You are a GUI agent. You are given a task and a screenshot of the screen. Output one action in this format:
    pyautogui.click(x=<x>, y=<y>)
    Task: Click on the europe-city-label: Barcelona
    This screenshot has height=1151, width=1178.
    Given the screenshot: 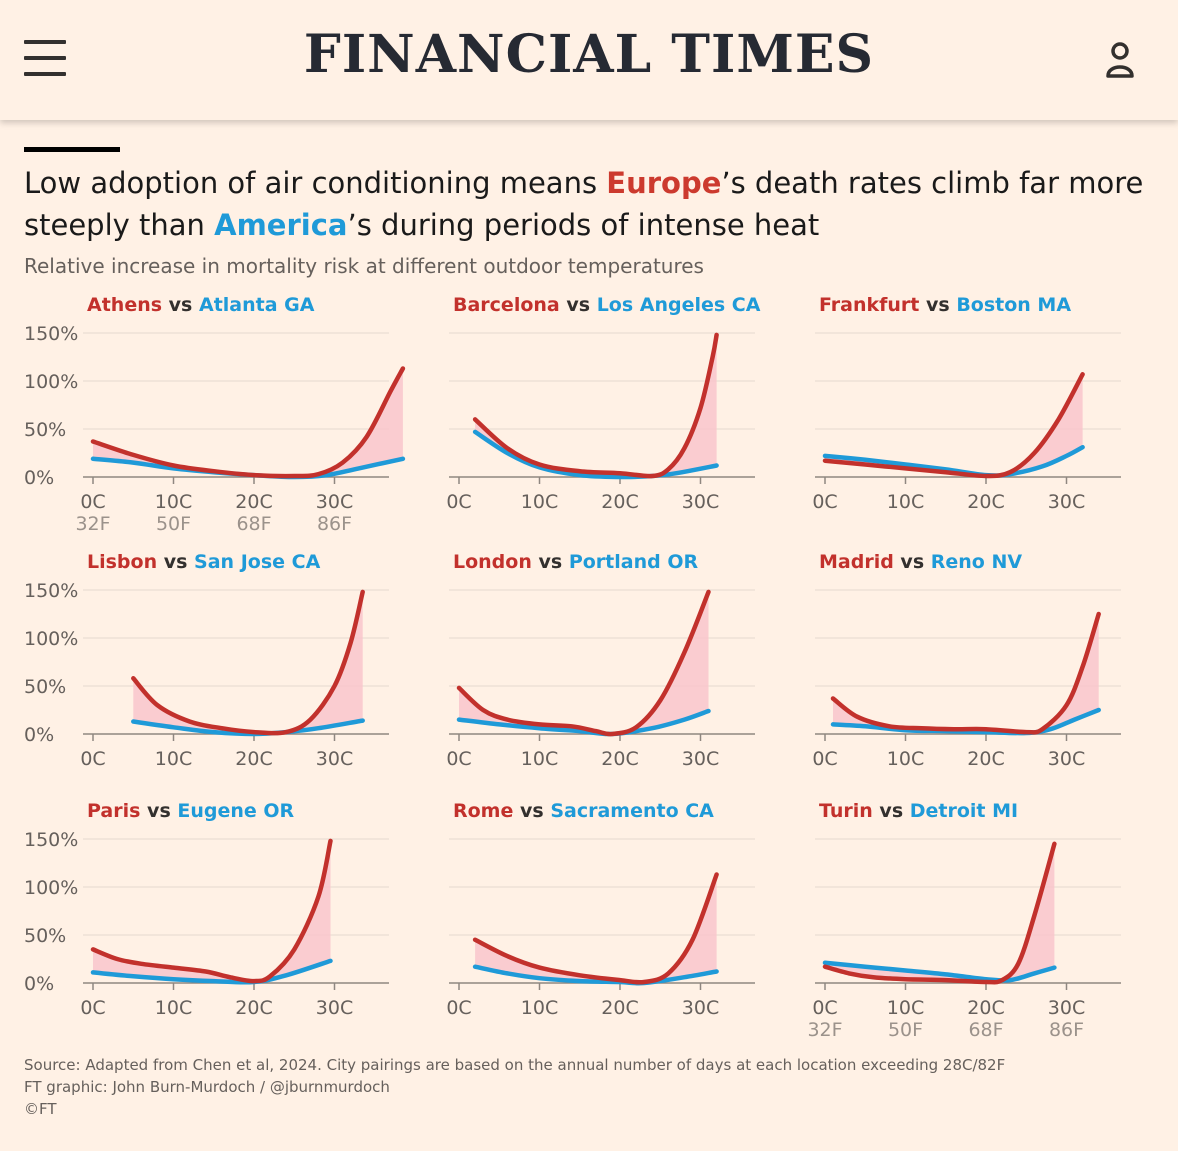 What is the action you would take?
    pyautogui.click(x=506, y=305)
    